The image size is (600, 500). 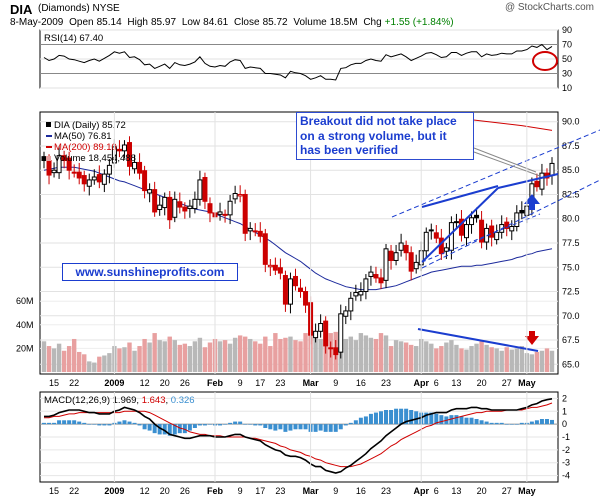 What do you see at coordinates (54, 491) in the screenshot?
I see `x-tick-label: 15` at bounding box center [54, 491].